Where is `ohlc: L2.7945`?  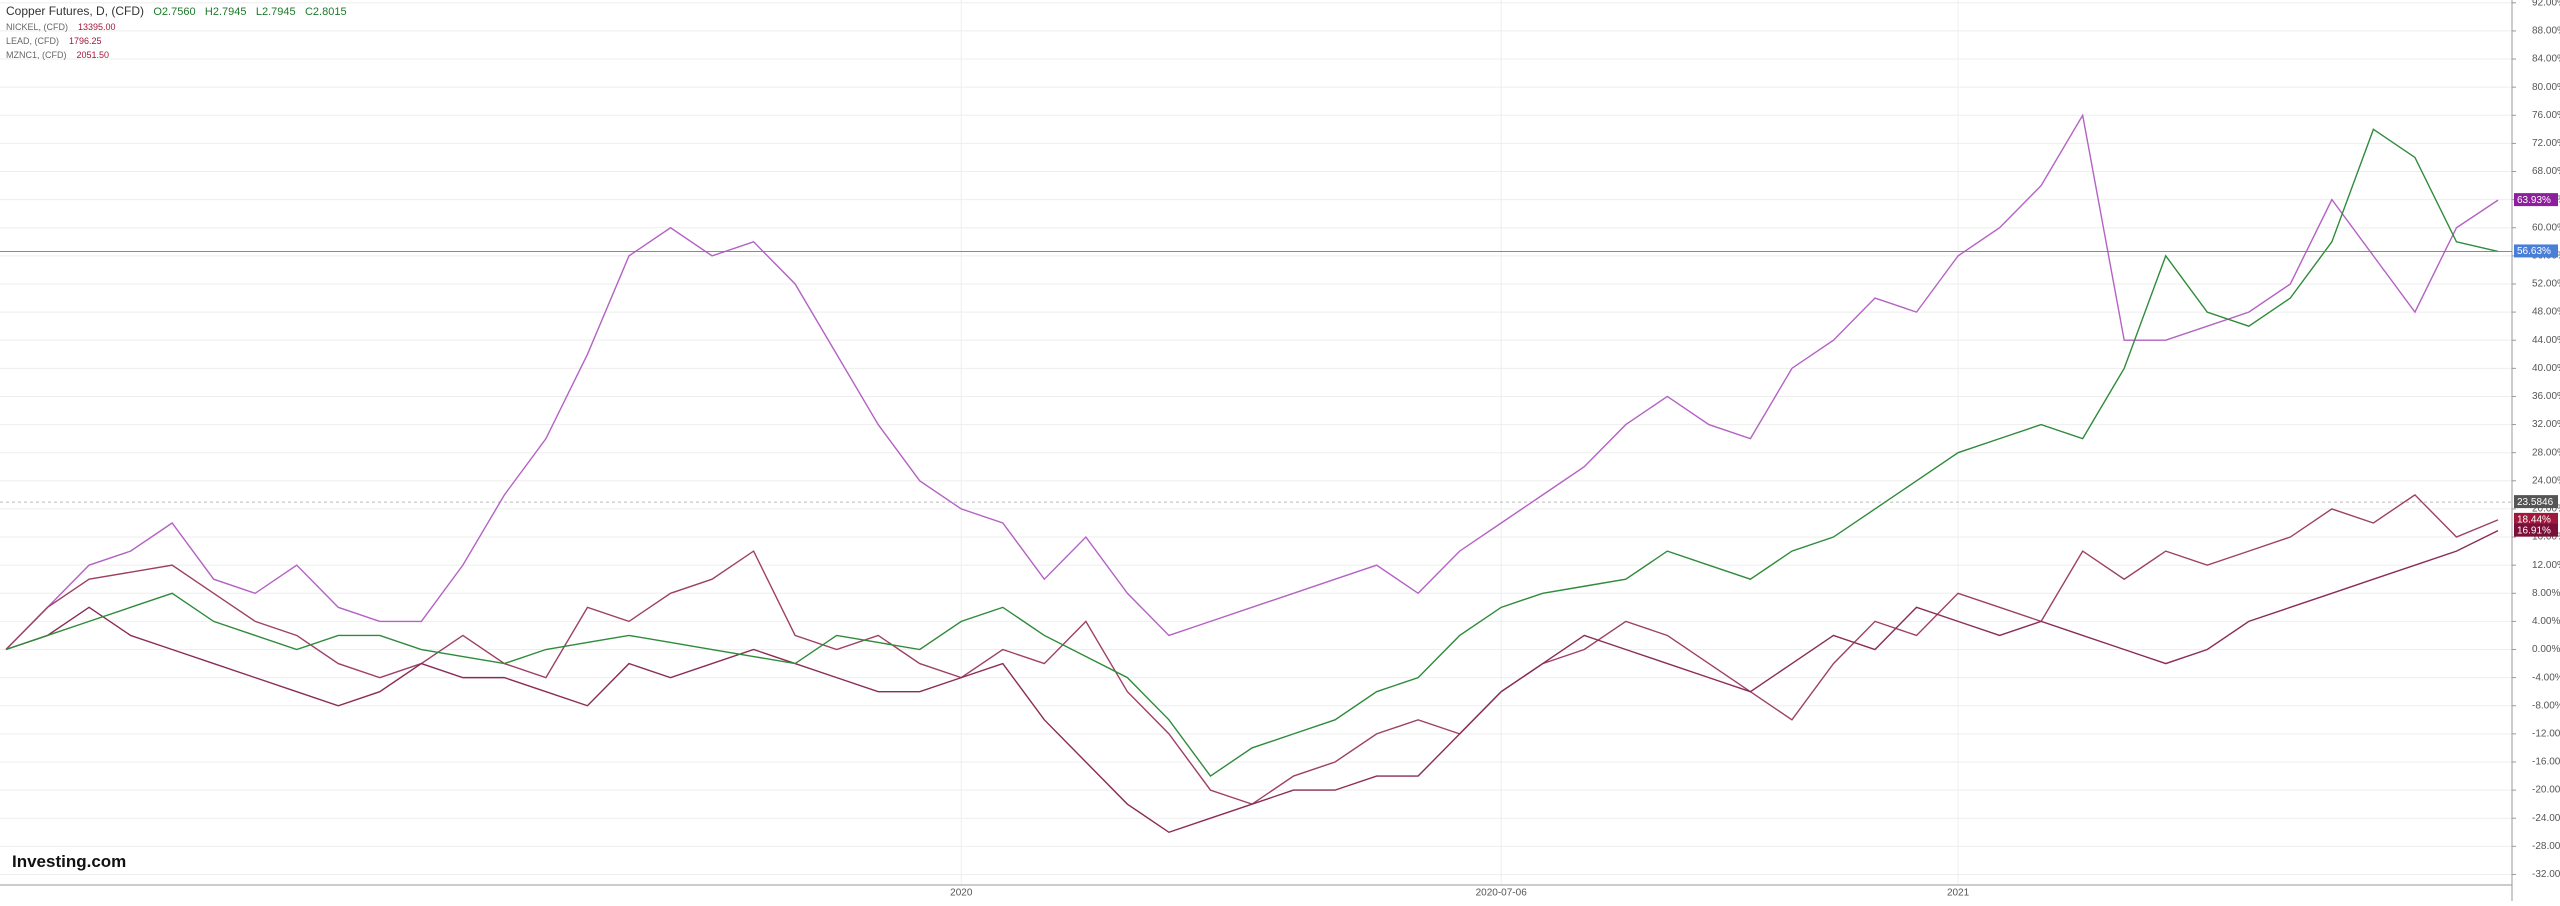
ohlc: L2.7945 is located at coordinates (275, 12).